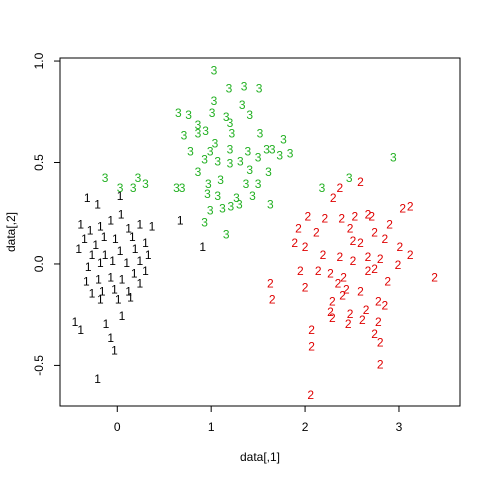 This screenshot has width=480, height=480. I want to click on y-tick-label: -0.5, so click(39, 365).